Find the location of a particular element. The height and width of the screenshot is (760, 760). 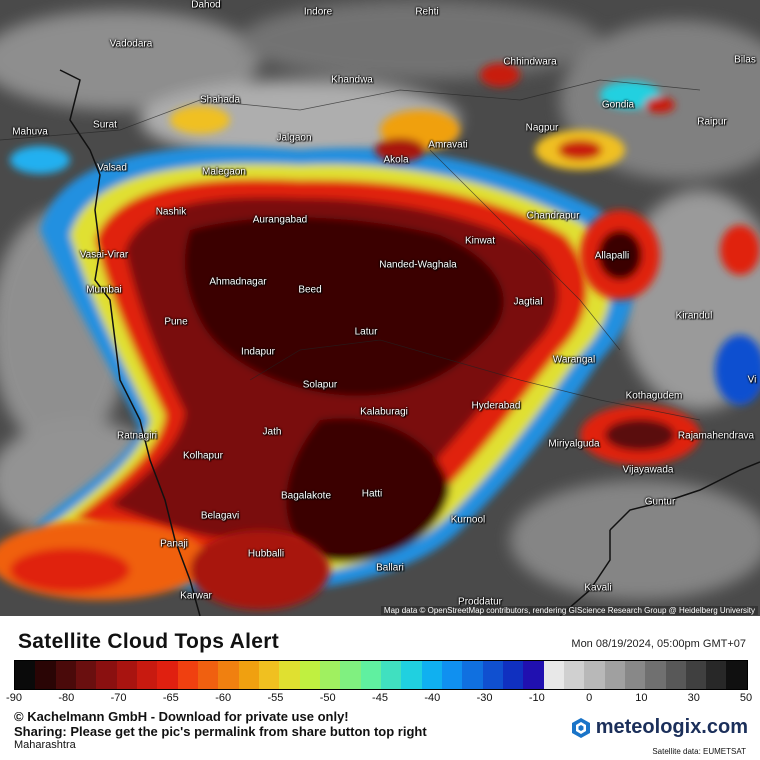

city-label: Gondia is located at coordinates (618, 105).